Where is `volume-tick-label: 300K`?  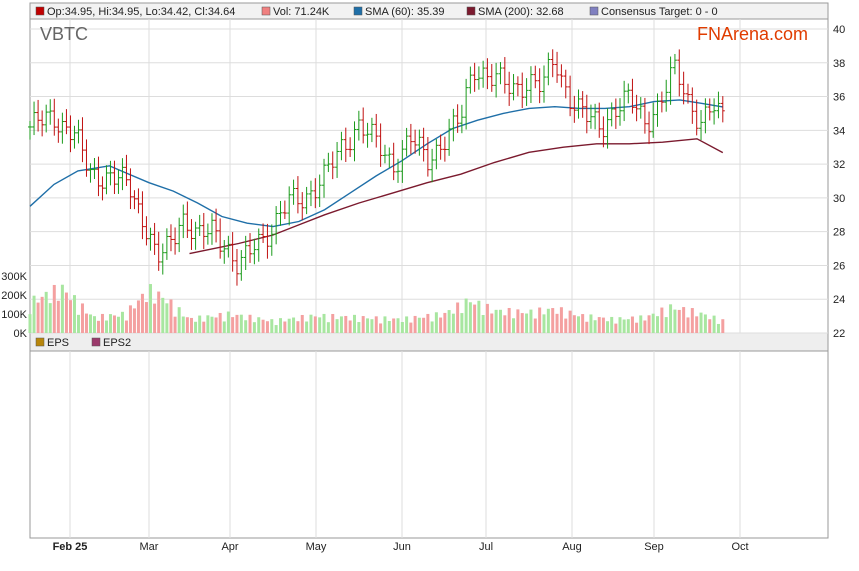
volume-tick-label: 300K is located at coordinates (14, 277).